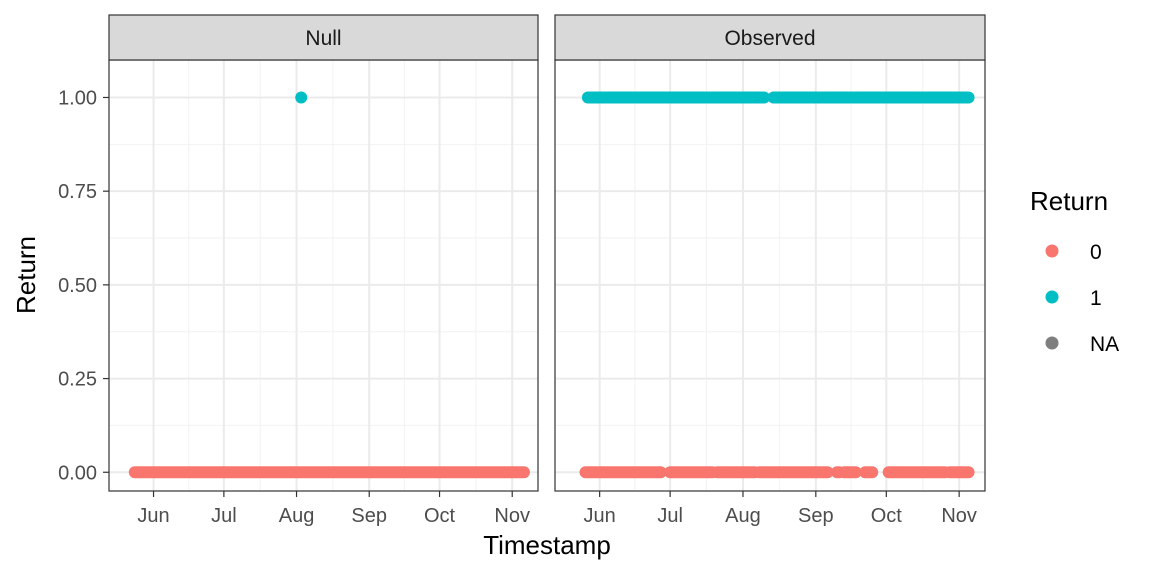 The image size is (1152, 576). What do you see at coordinates (557, 509) in the screenshot?
I see `x-axes: Jun Jul Aug Sep Oct Nov Jun Jul Aug Sep Oct Nov` at bounding box center [557, 509].